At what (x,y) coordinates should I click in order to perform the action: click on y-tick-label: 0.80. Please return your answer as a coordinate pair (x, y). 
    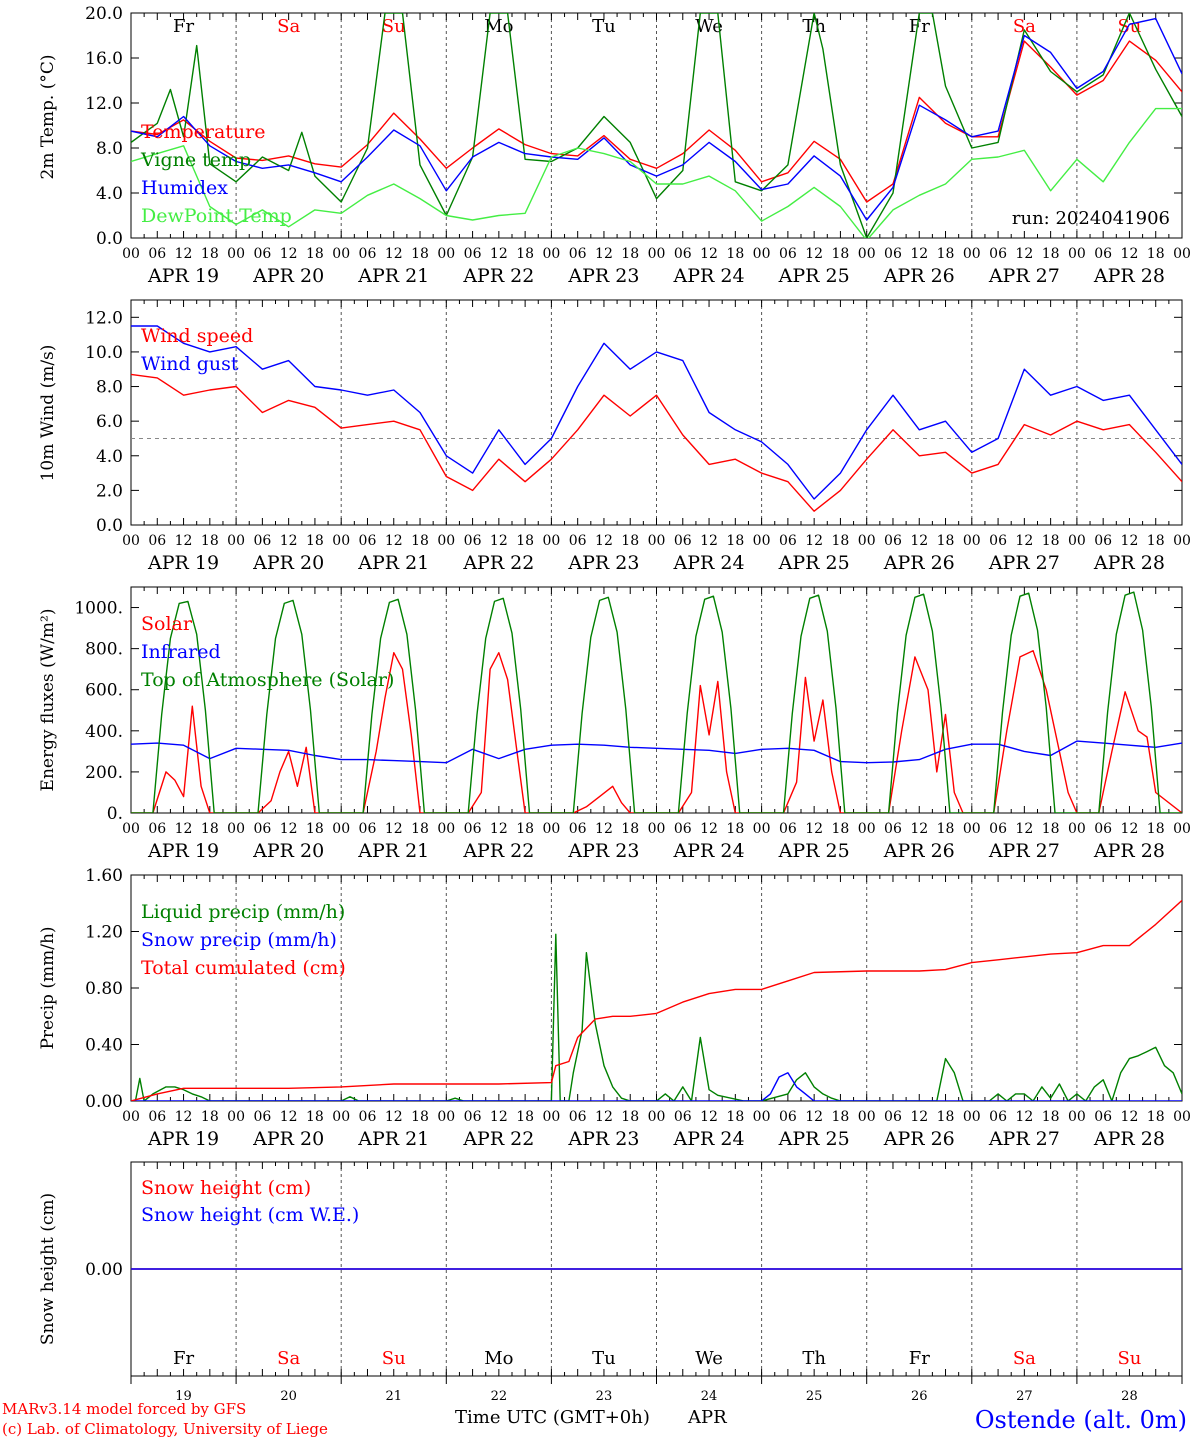
    Looking at the image, I should click on (104, 989).